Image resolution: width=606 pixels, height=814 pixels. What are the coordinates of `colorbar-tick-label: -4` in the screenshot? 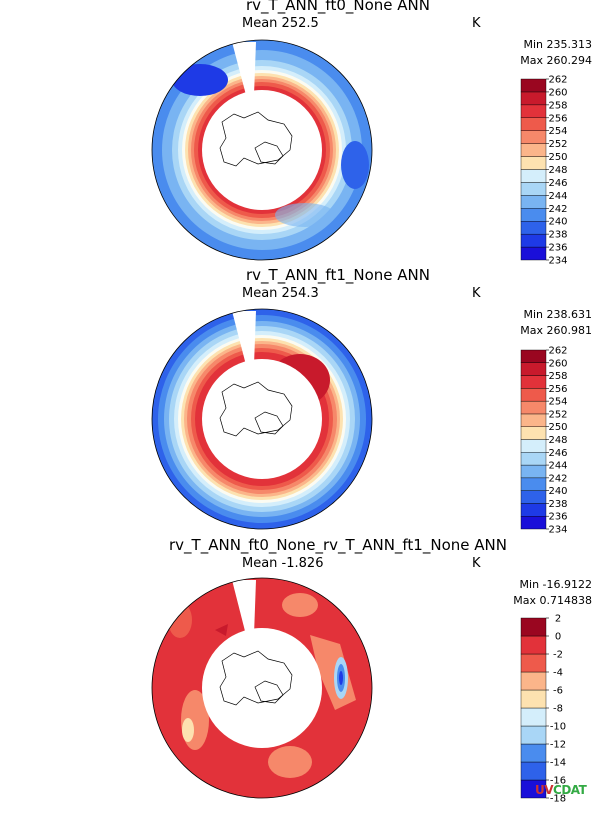 It's located at (558, 673).